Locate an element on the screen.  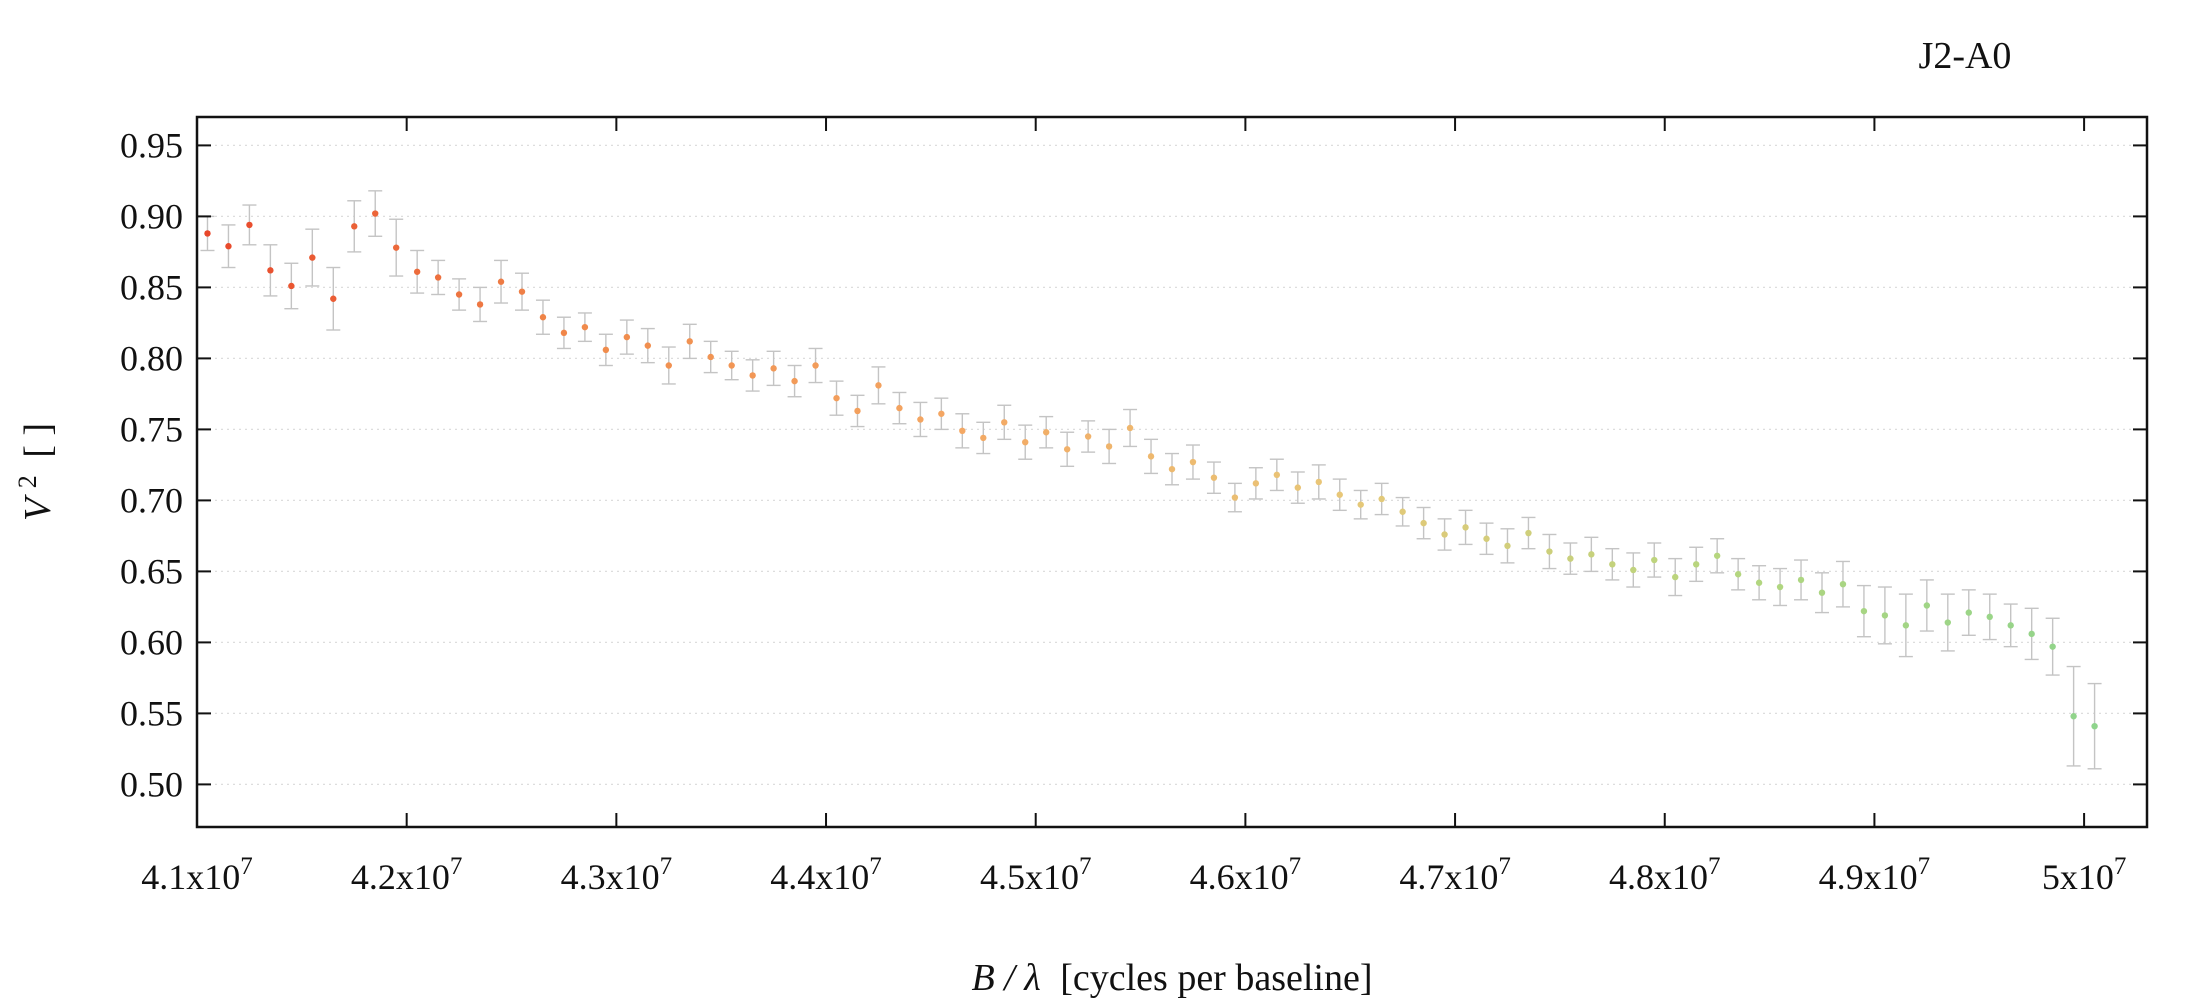
x-tick-label: 4.8x10⁷ is located at coordinates (1665, 875).